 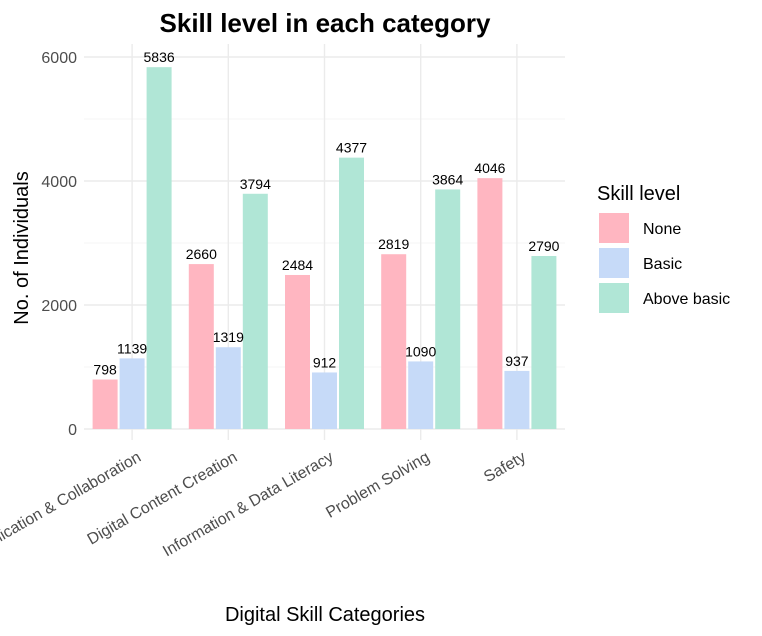 I want to click on y-tick-label: 6000, so click(x=59, y=58).